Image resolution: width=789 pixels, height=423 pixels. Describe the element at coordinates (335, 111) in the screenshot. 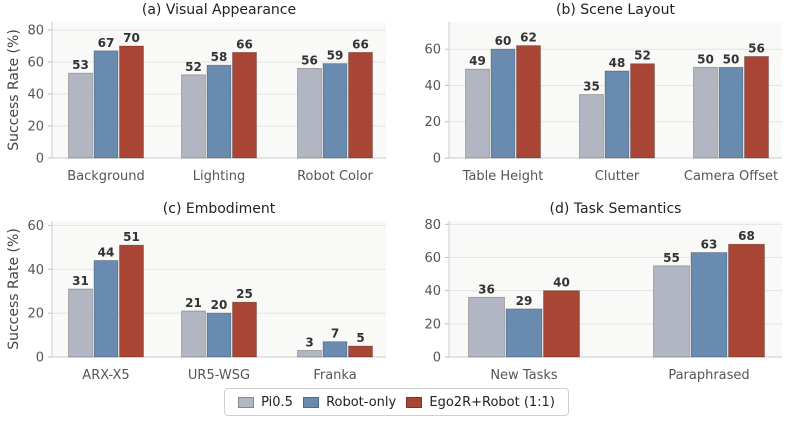

I see `panel-1-bar-robot-color-robot-only` at that location.